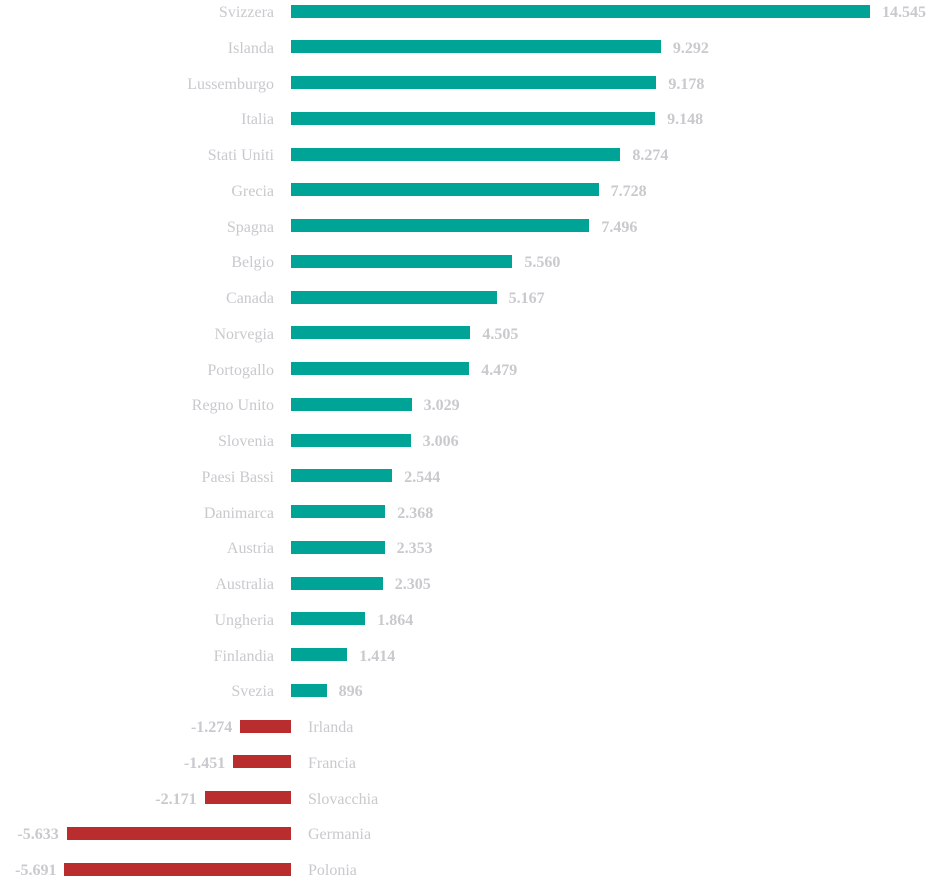 Image resolution: width=941 pixels, height=884 pixels. Describe the element at coordinates (473, 118) in the screenshot. I see `bar-italia` at that location.